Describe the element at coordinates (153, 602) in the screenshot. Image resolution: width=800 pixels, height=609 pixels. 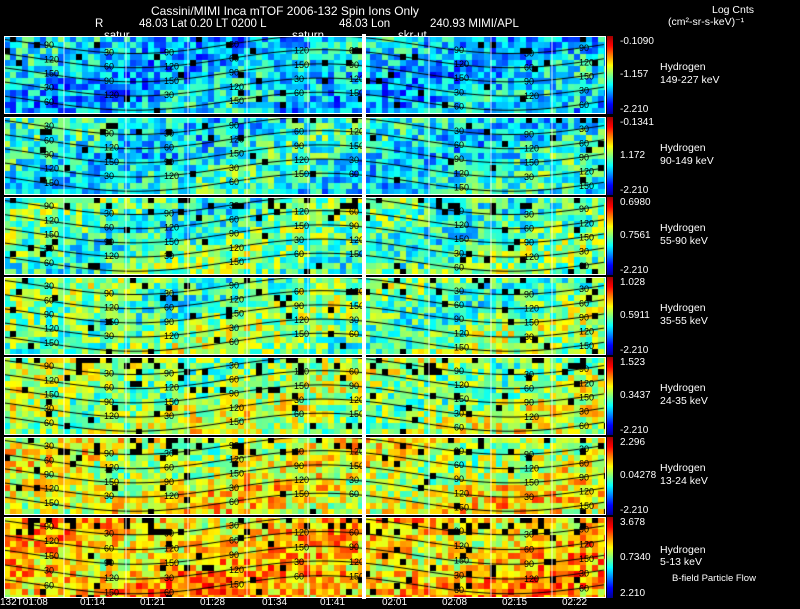
I see `time-tick-label: 01:21` at that location.